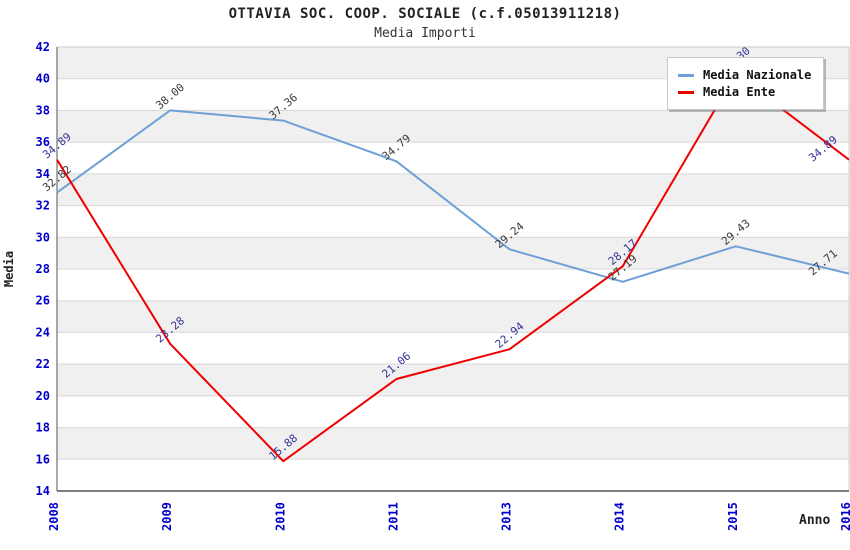 Image resolution: width=850 pixels, height=550 pixels. What do you see at coordinates (746, 83) in the screenshot?
I see `legend-box: Media Nazionale Media Ente` at bounding box center [746, 83].